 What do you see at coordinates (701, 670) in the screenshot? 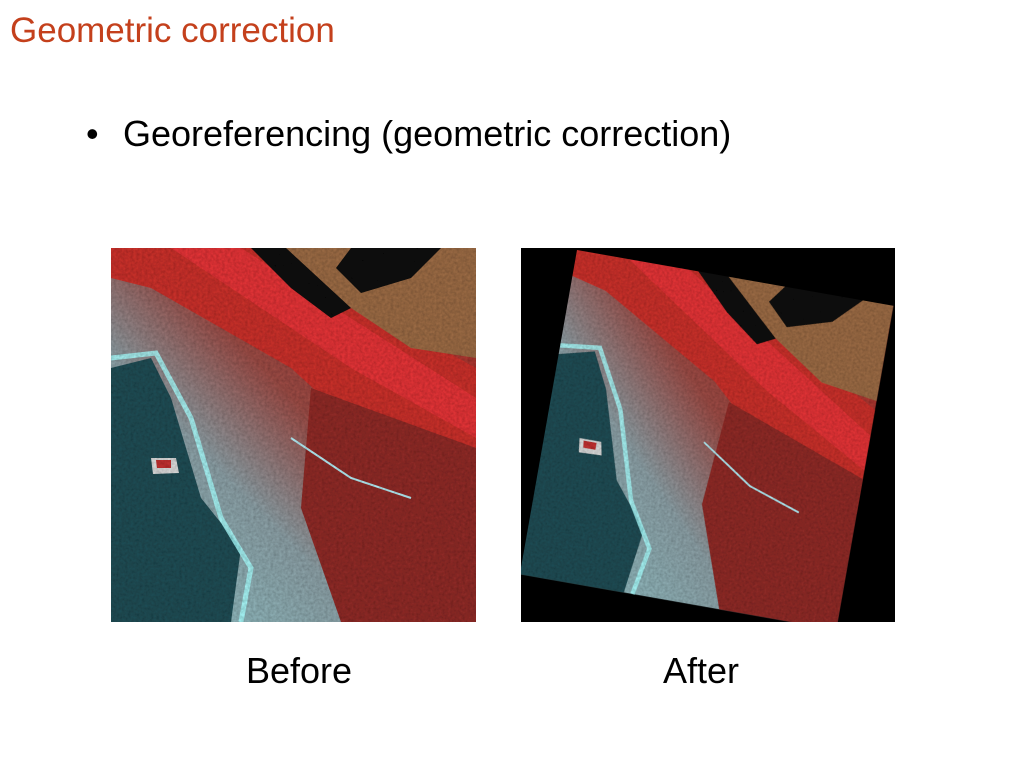
I see `caption-after: After` at bounding box center [701, 670].